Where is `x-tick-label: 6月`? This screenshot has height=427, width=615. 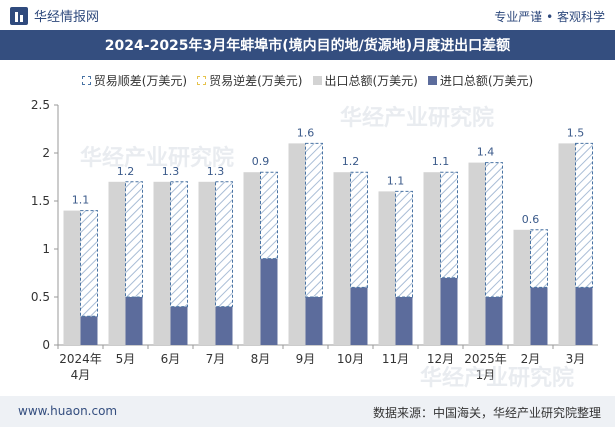
x-tick-label: 6月 is located at coordinates (171, 359).